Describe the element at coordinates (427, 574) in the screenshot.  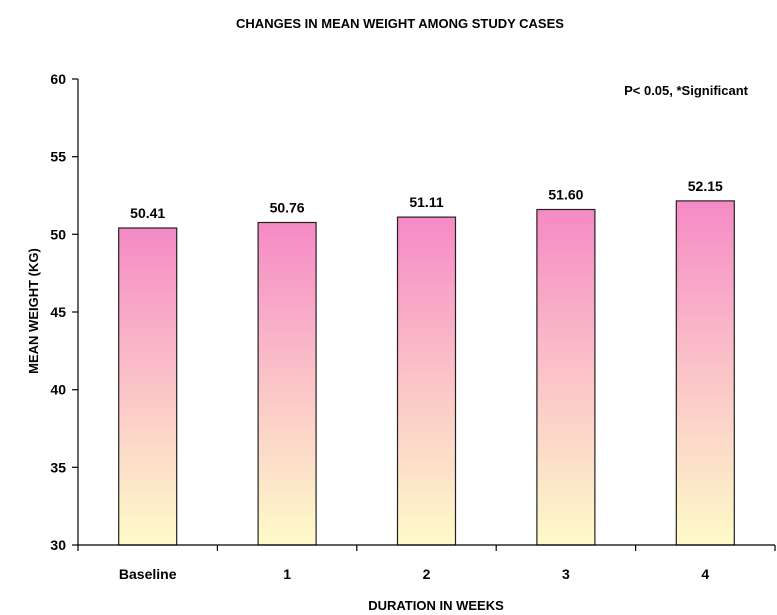
I see `x-tick-label: 2` at that location.